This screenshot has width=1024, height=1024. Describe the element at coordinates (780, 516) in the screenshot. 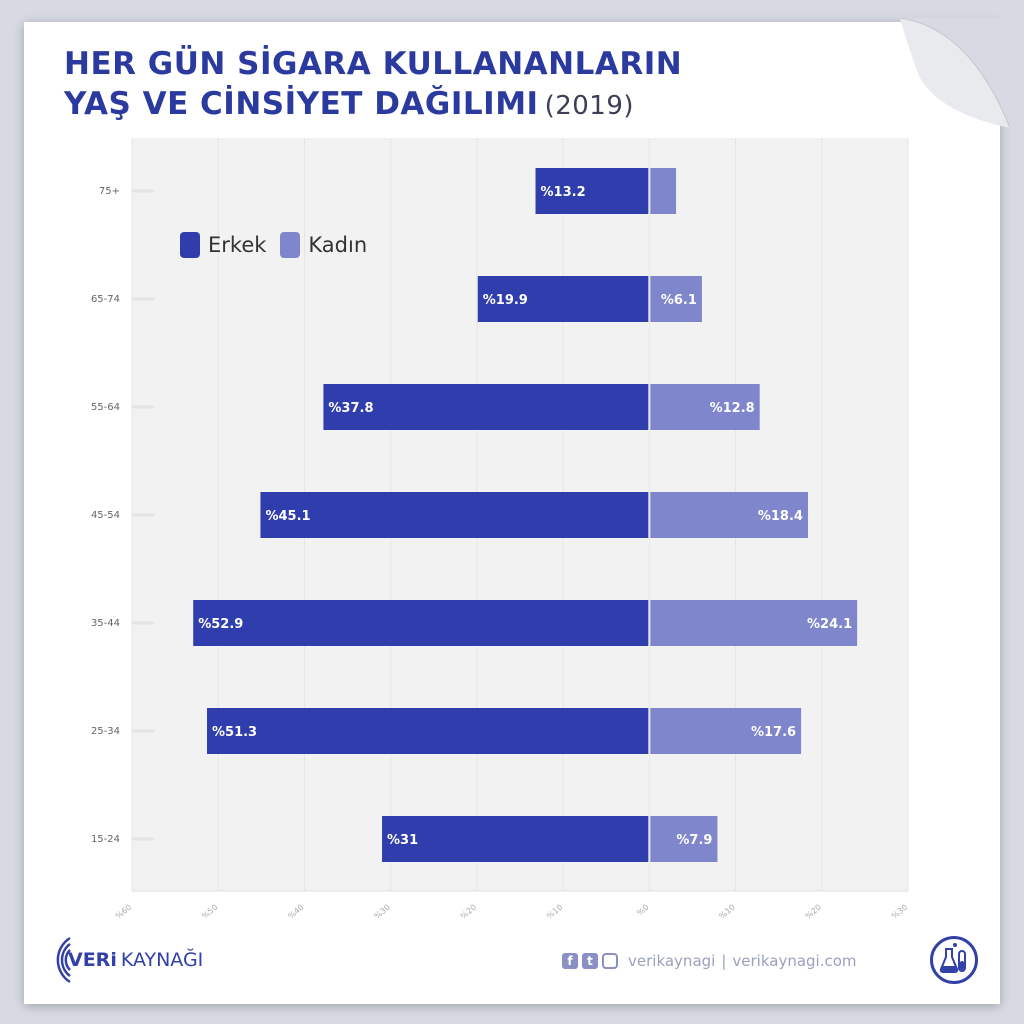

I see `data-label-kadin: %18.4` at that location.